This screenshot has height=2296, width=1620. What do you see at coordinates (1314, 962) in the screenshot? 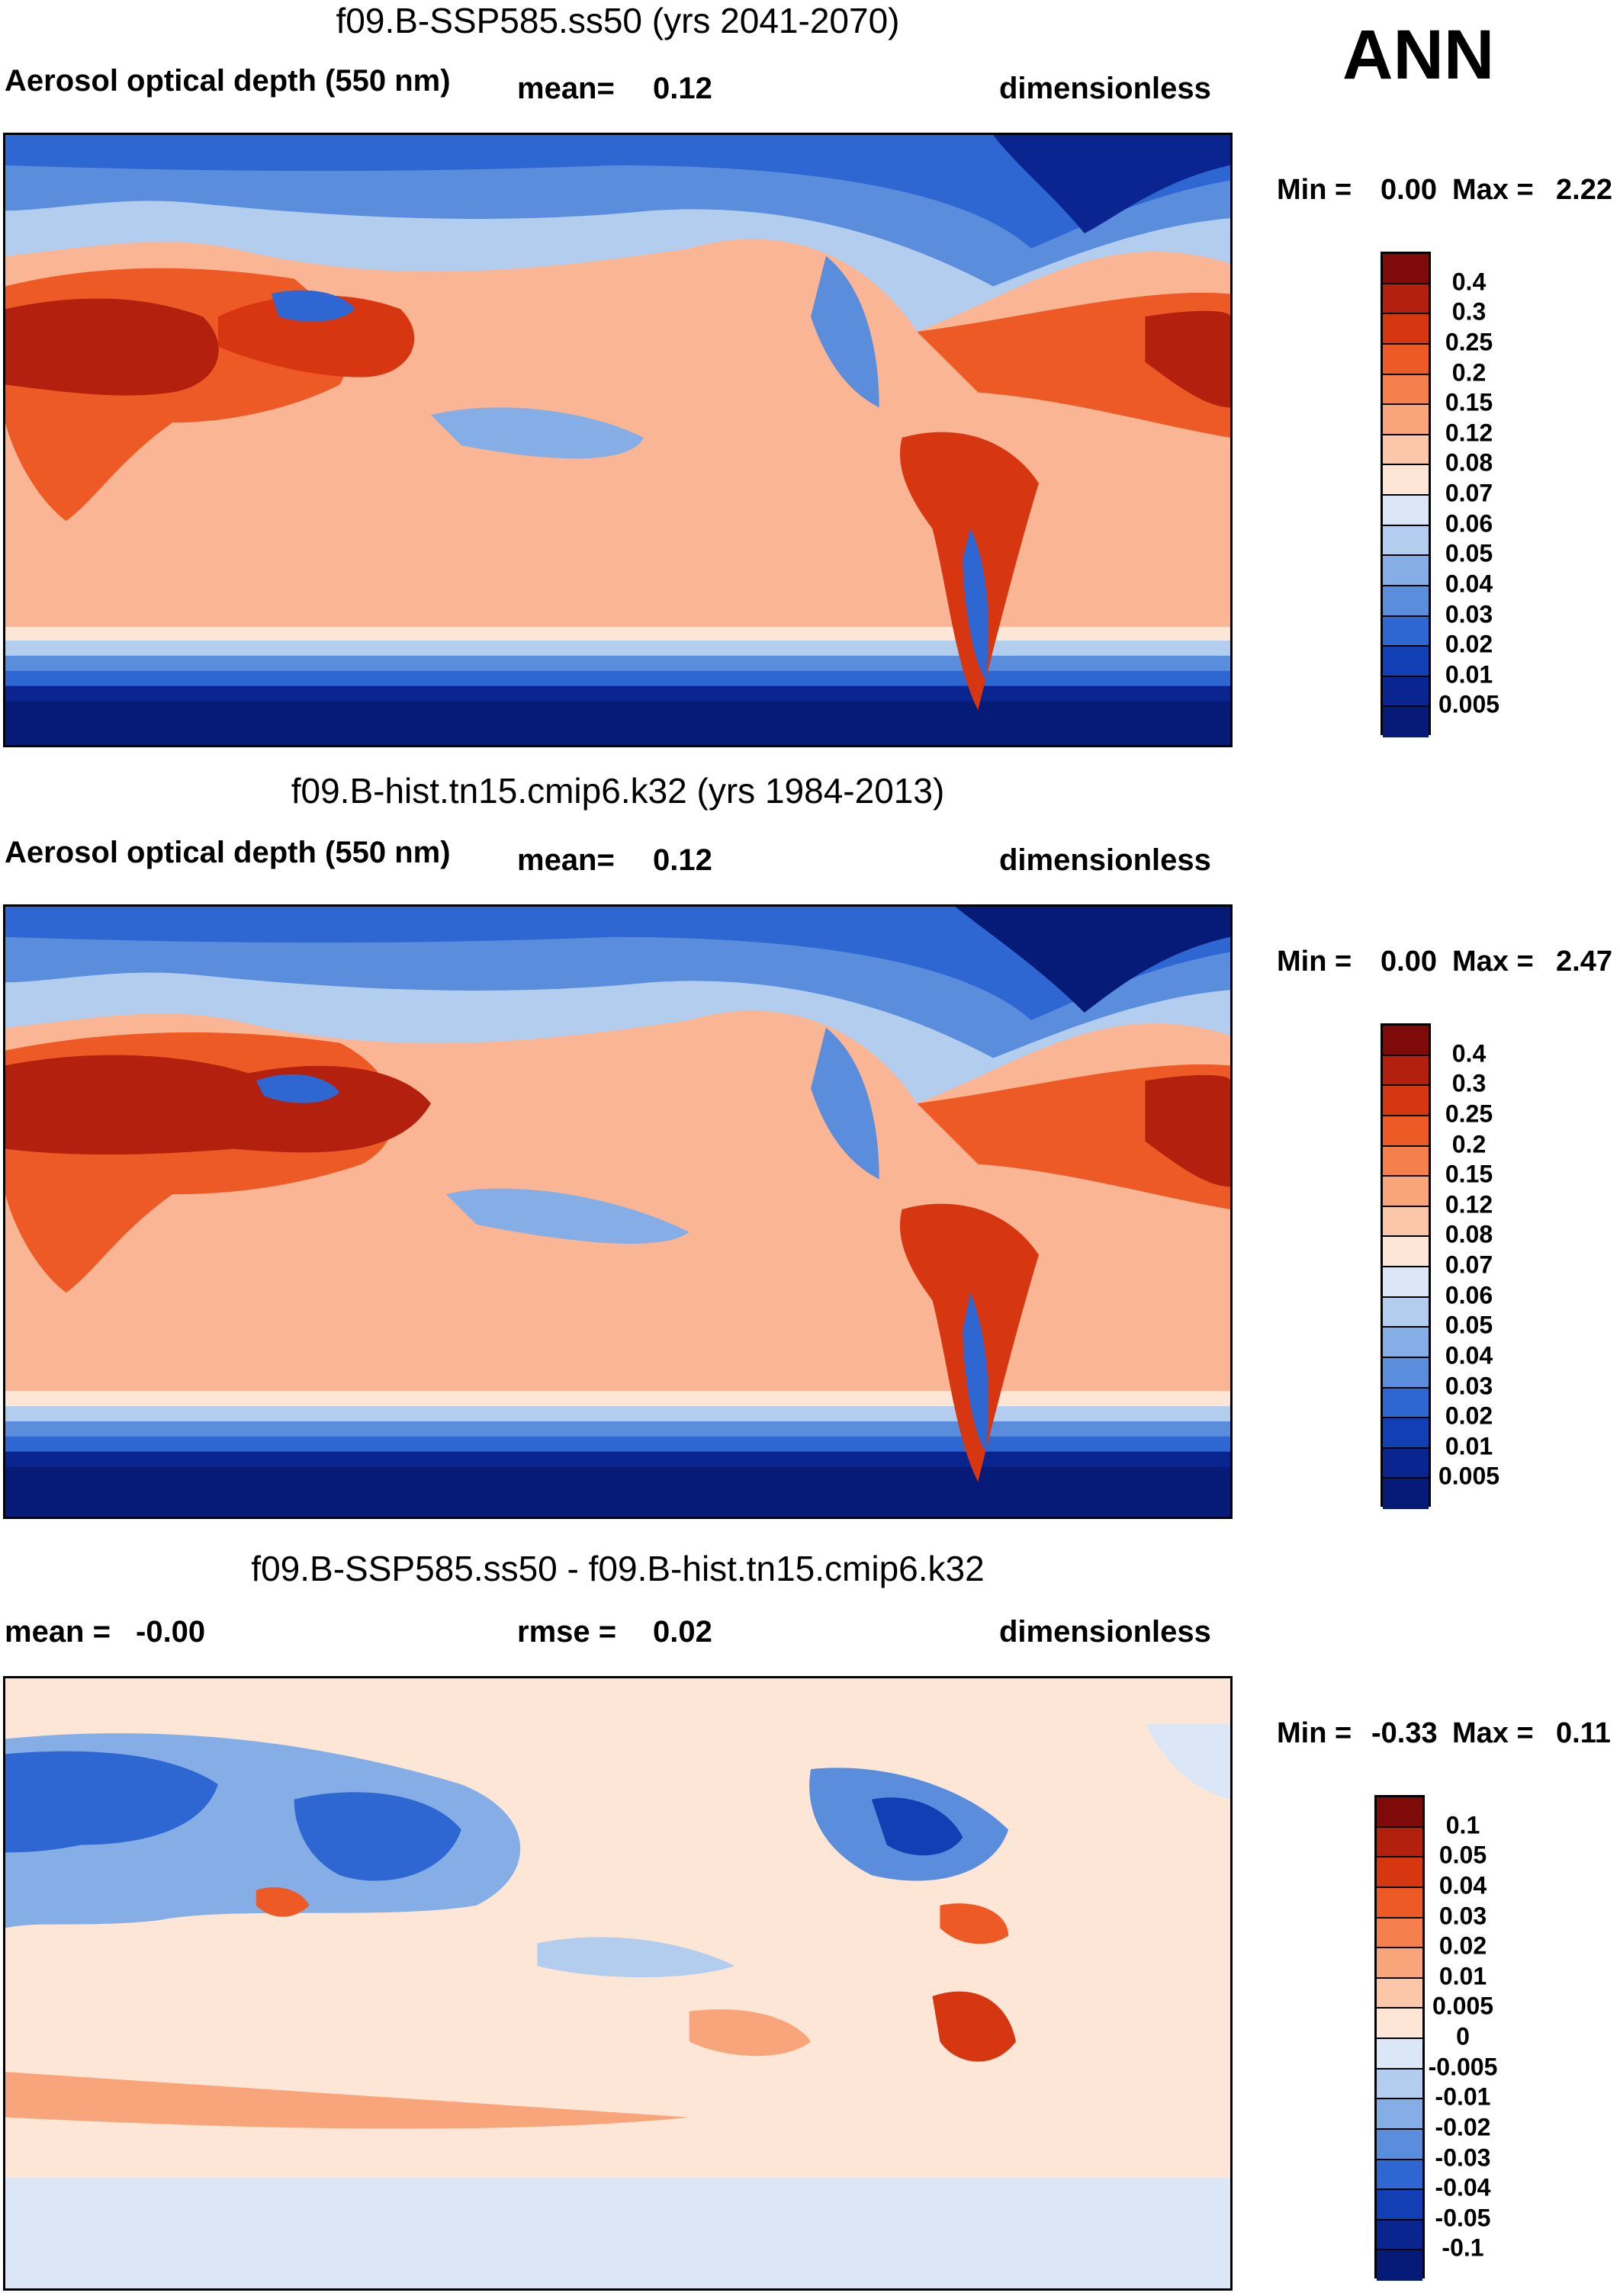
I see `panel2-min-label: Min =` at bounding box center [1314, 962].